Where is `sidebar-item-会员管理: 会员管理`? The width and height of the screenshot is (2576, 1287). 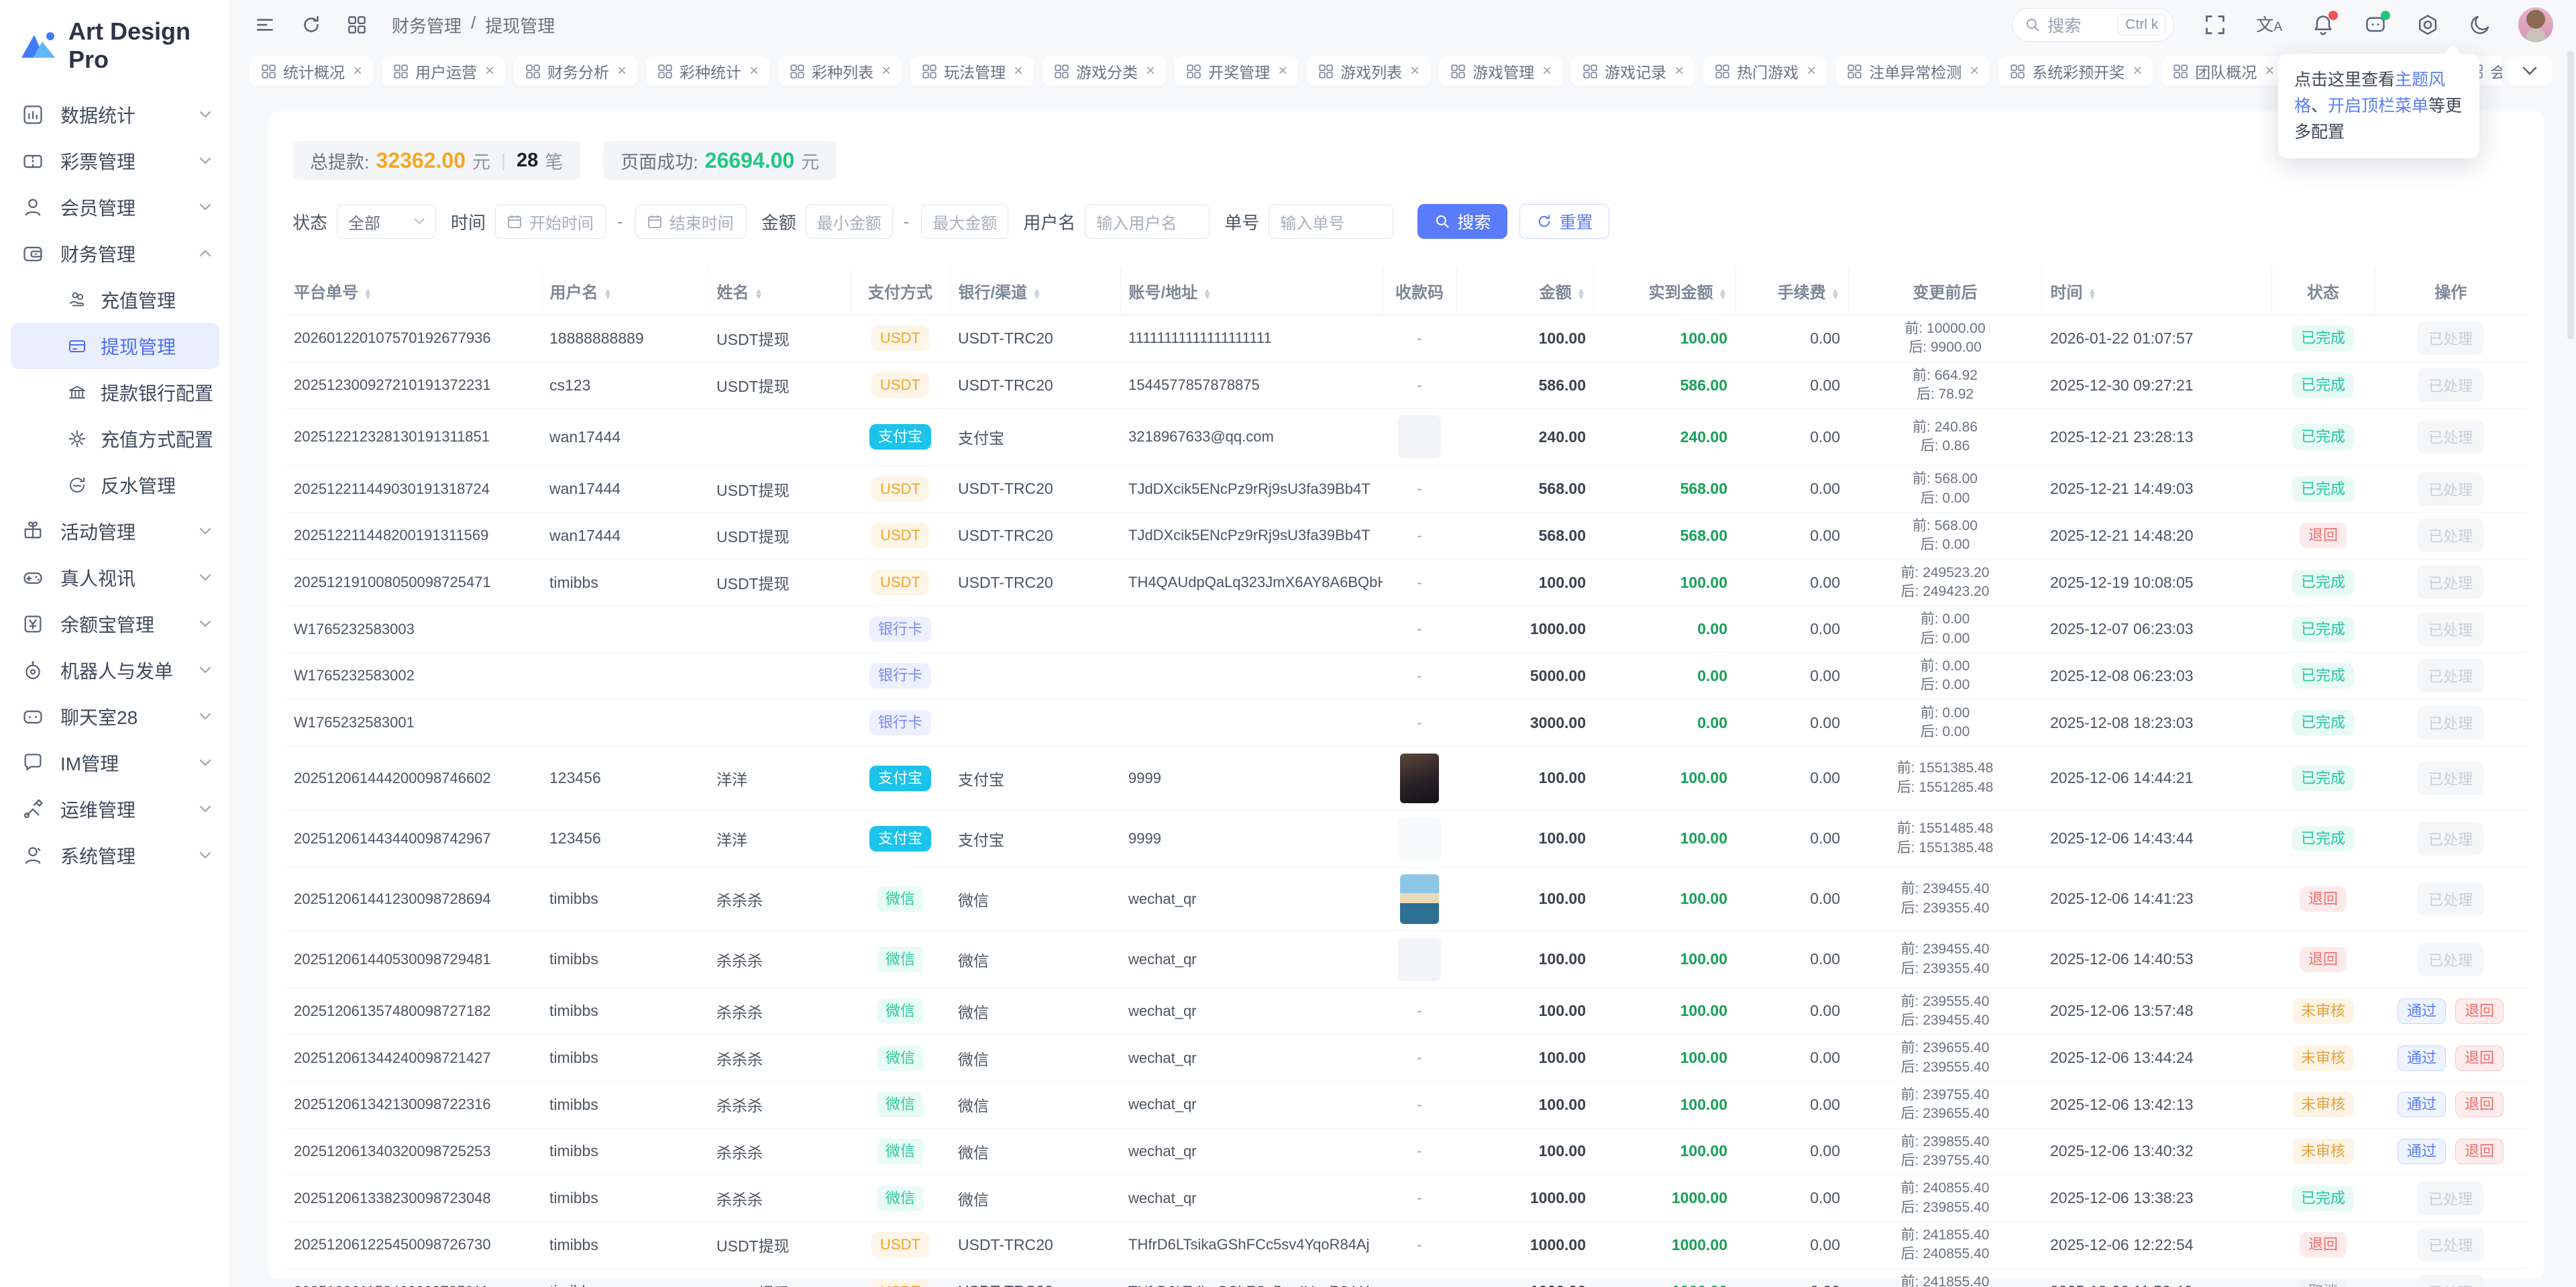
sidebar-item-会员管理: 会员管理 is located at coordinates (115, 207).